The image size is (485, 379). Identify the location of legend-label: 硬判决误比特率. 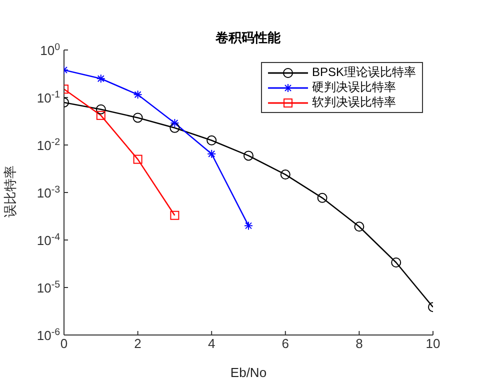
(354, 87).